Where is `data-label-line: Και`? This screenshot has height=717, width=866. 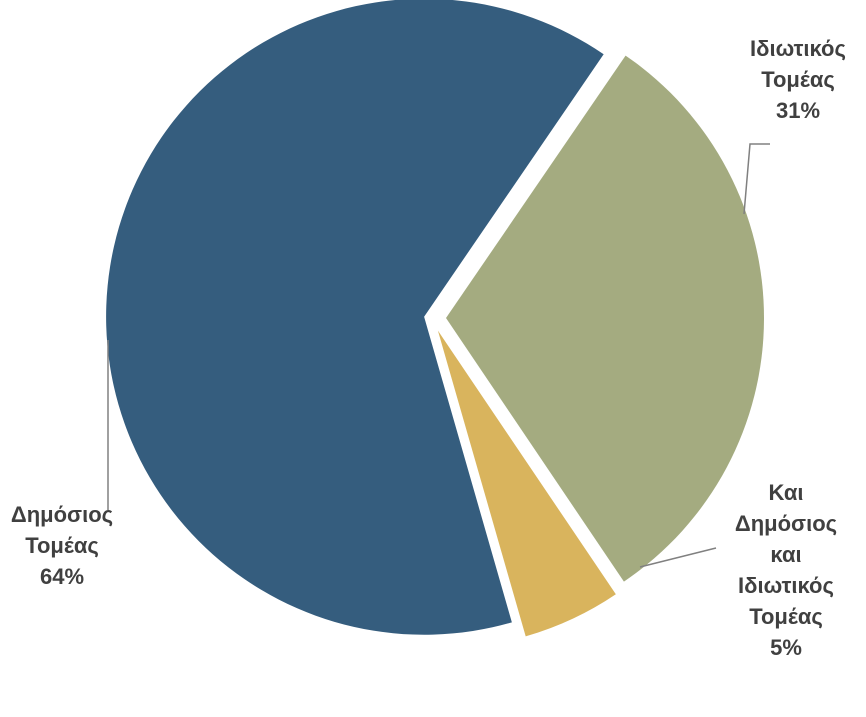 data-label-line: Και is located at coordinates (785, 492).